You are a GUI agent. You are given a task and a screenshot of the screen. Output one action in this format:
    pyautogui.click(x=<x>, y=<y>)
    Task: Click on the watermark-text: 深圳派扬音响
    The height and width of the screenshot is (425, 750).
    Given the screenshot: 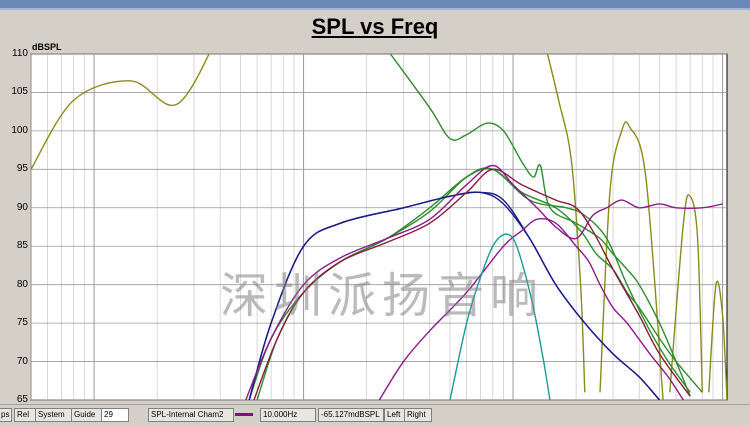 What is the action you would take?
    pyautogui.click(x=382, y=296)
    